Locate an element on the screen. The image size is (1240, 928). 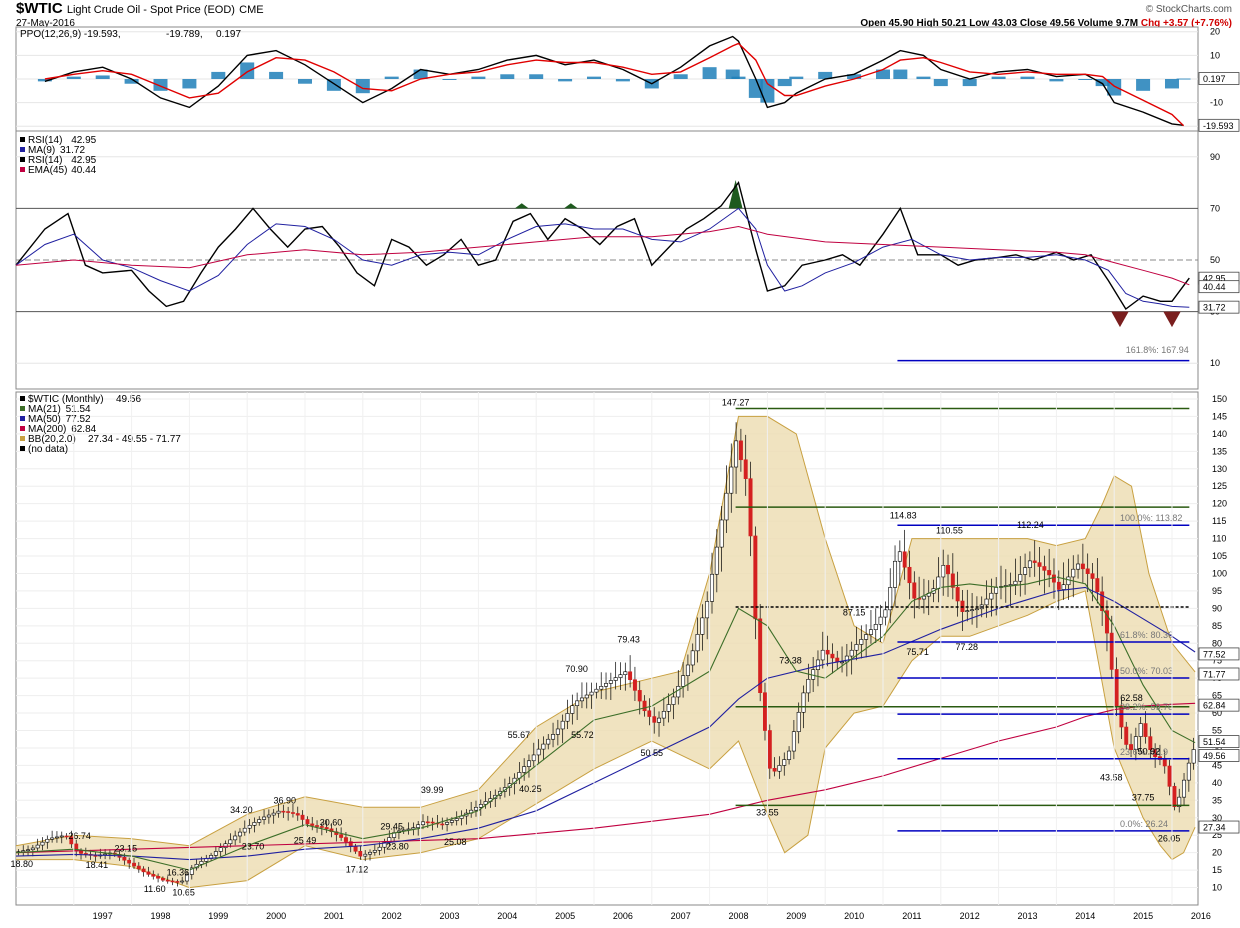
price-tick-3: 135 is located at coordinates (1219, 451).